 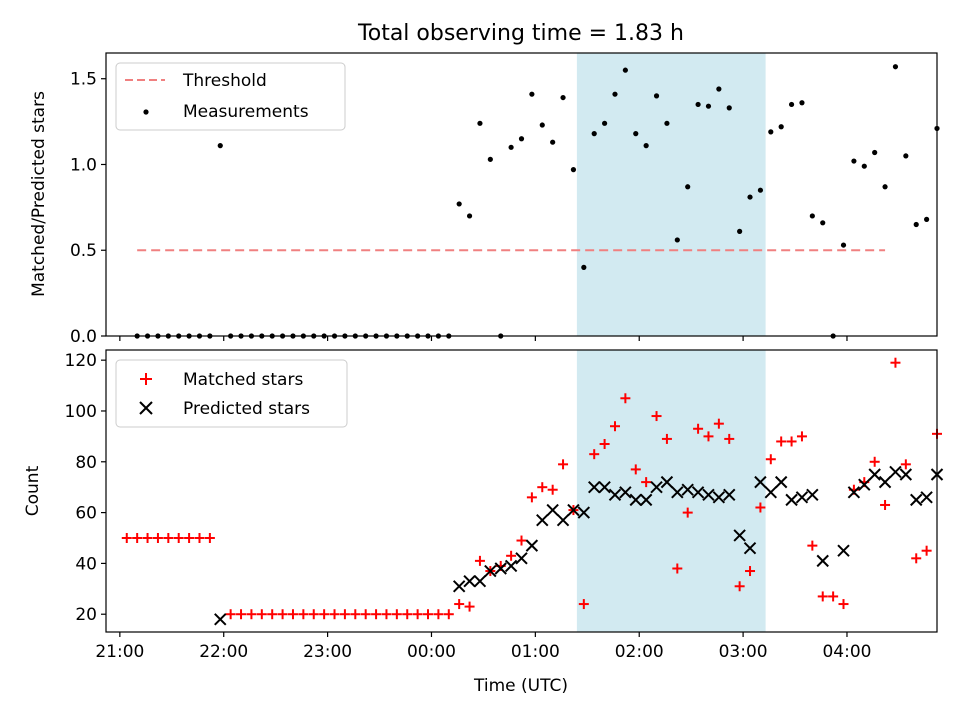 What do you see at coordinates (243, 380) in the screenshot?
I see `matched-legend-label: Matched stars` at bounding box center [243, 380].